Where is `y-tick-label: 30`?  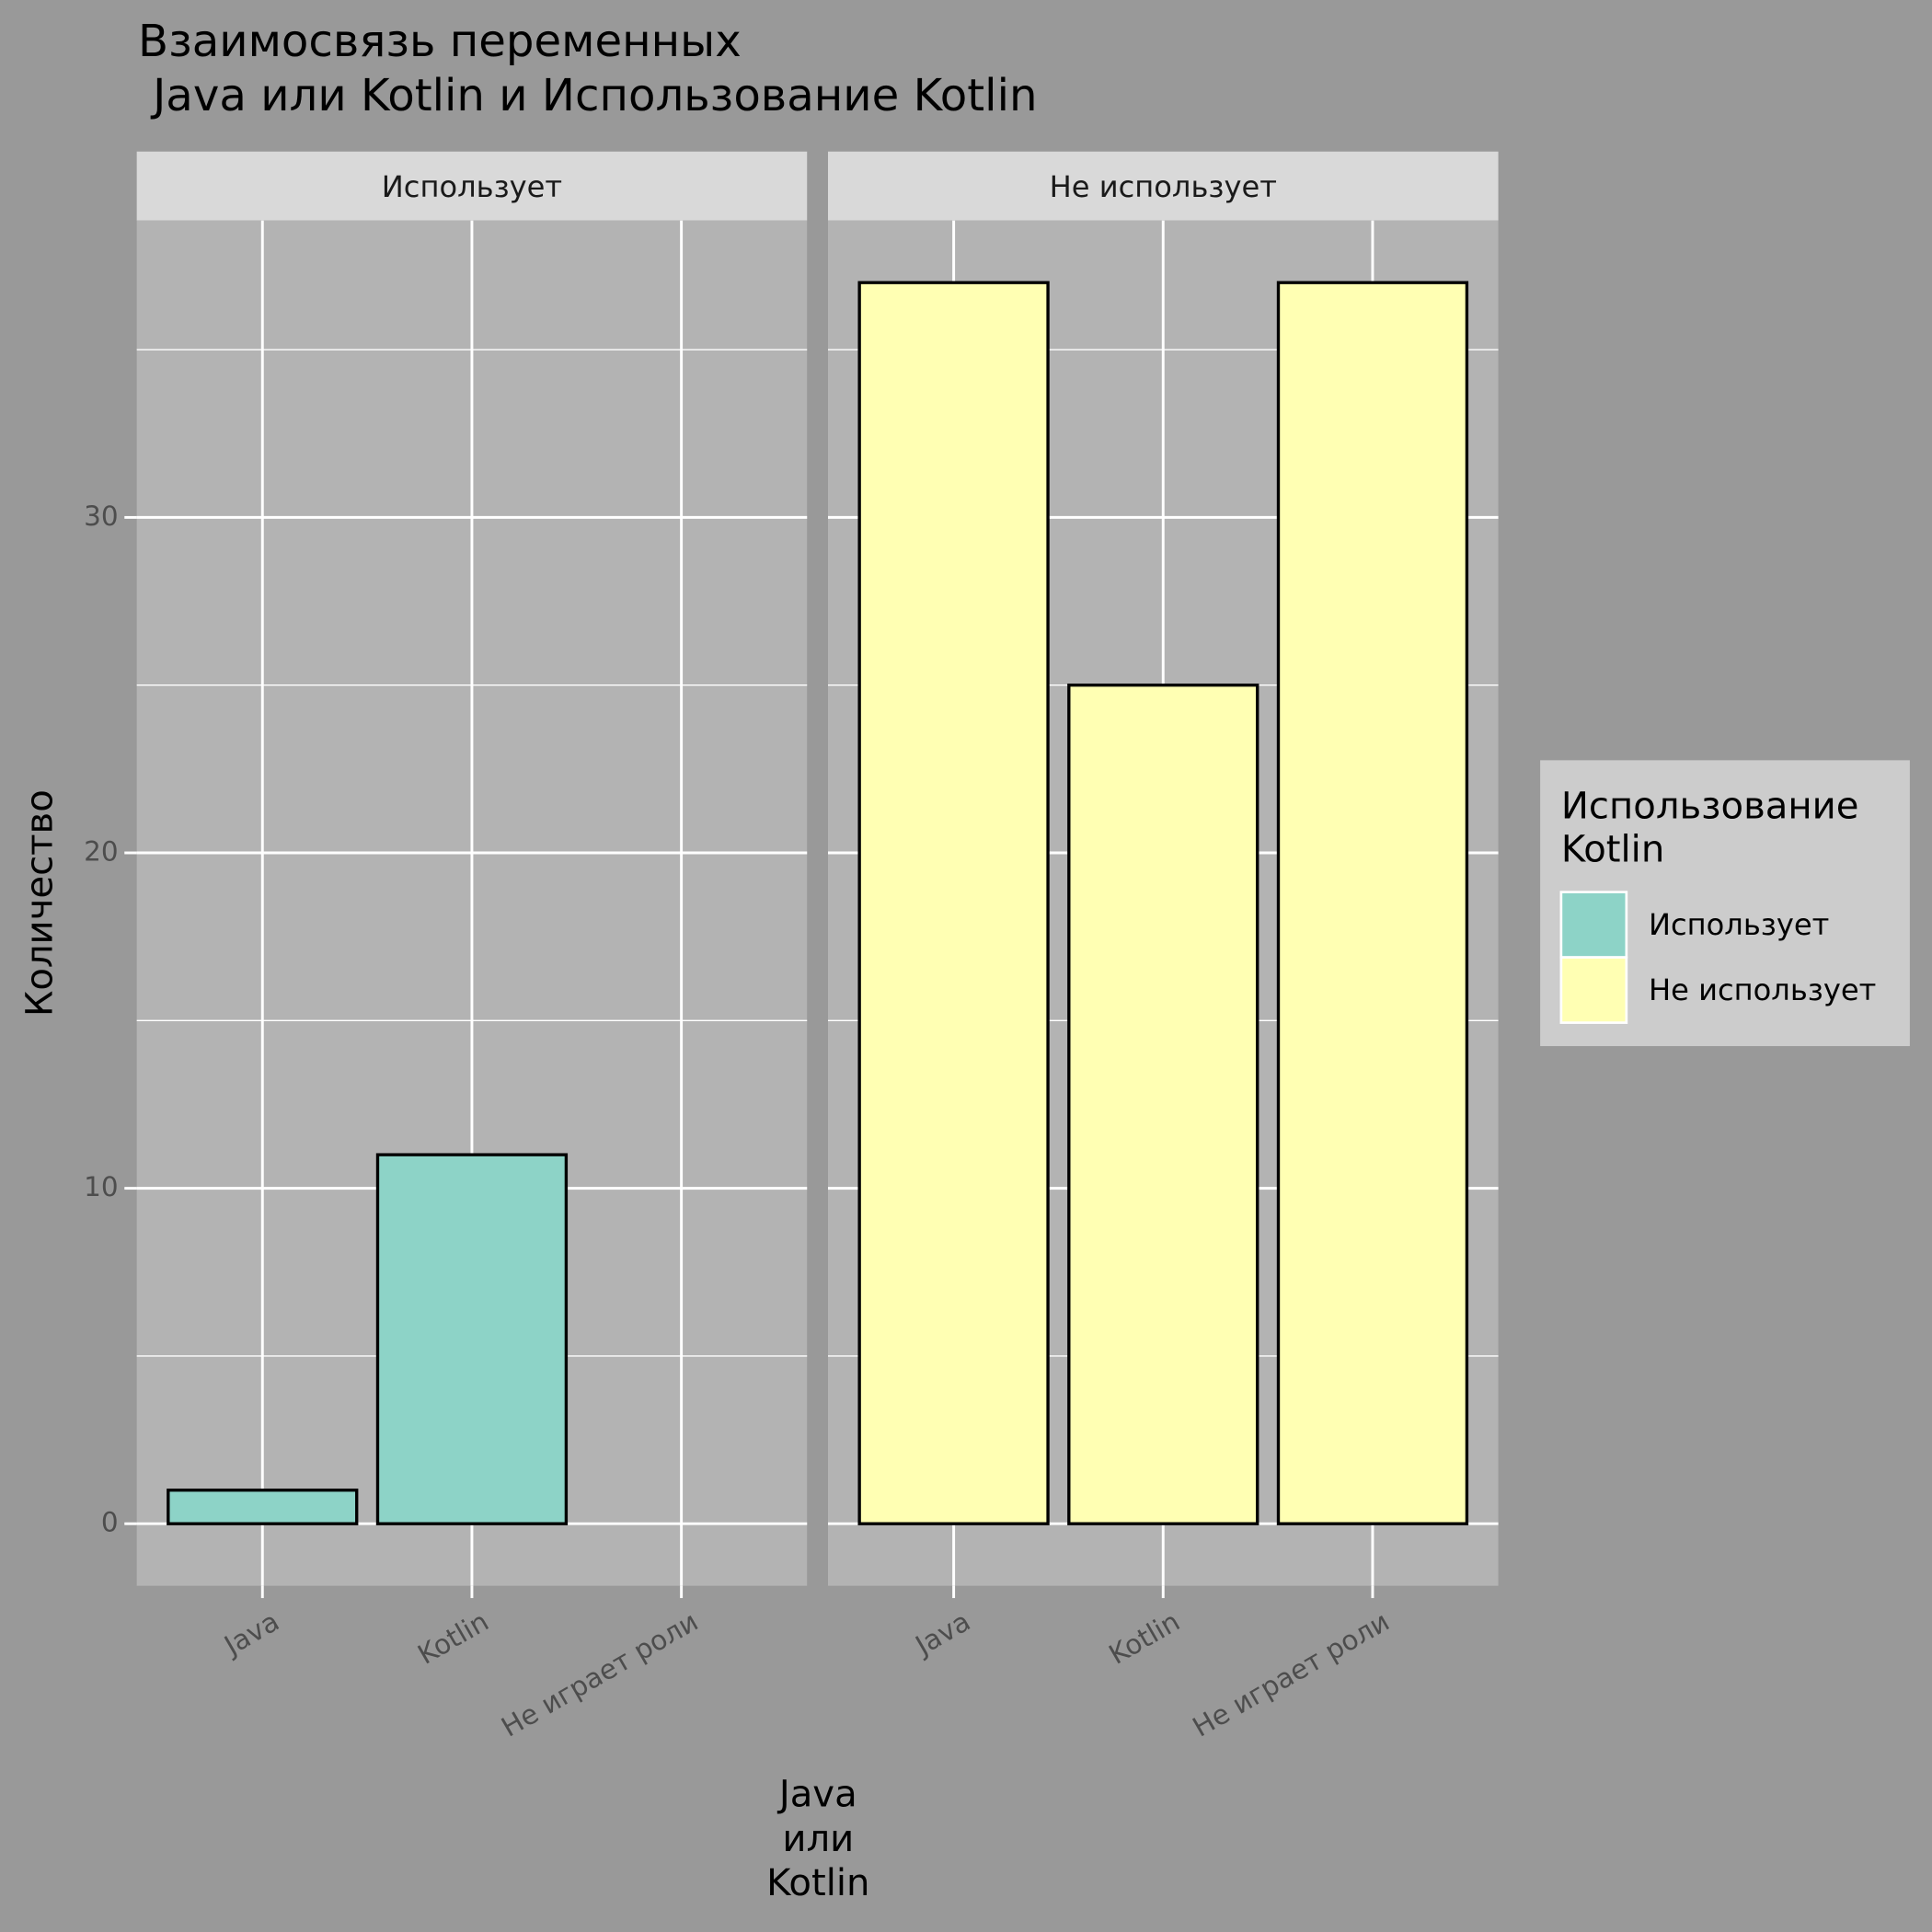
y-tick-label: 30 is located at coordinates (101, 516).